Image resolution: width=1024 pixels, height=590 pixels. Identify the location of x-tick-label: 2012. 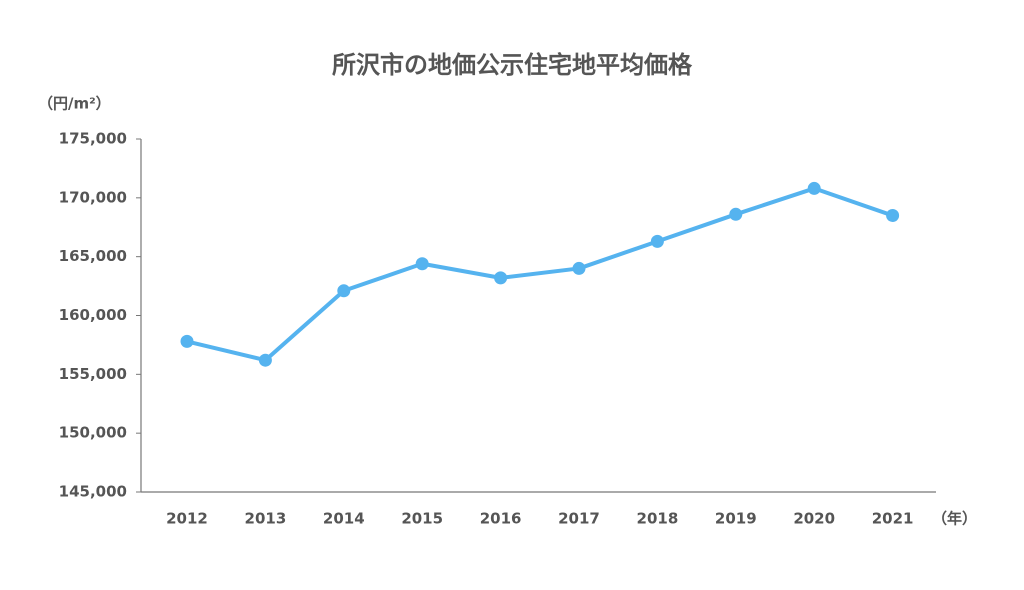
(187, 519).